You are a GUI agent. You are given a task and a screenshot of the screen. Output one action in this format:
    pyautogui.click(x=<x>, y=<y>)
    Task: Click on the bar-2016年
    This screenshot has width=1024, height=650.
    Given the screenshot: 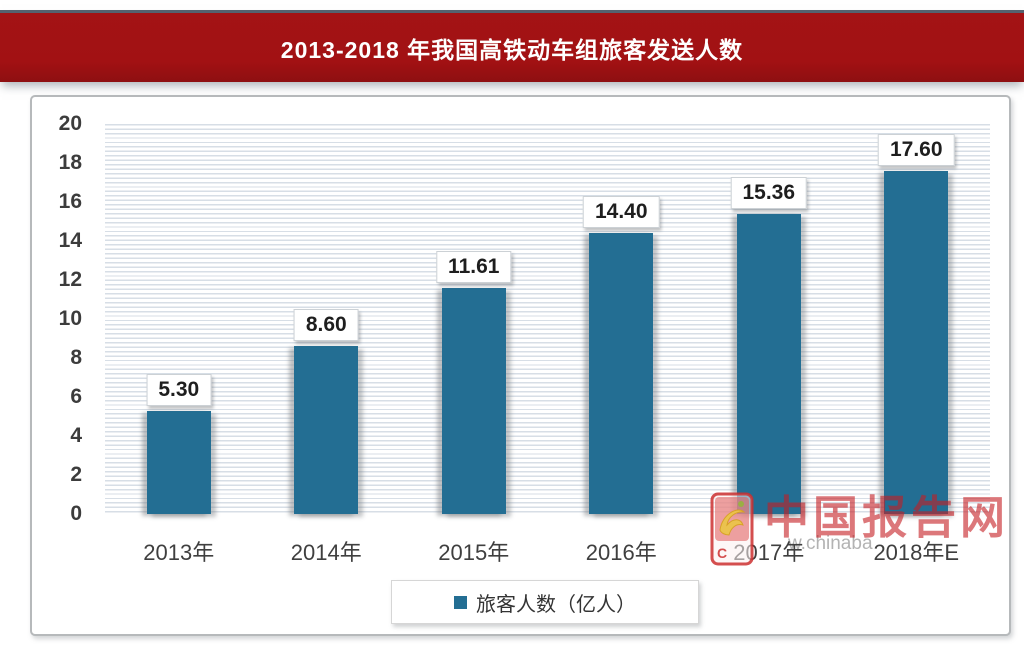 What is the action you would take?
    pyautogui.click(x=621, y=373)
    